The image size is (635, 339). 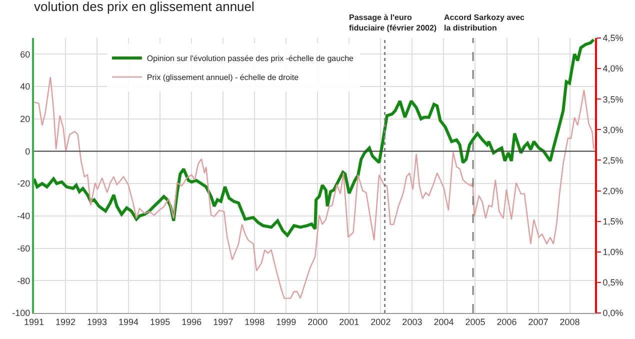 I want to click on y-tick-label: -100, so click(x=21, y=313).